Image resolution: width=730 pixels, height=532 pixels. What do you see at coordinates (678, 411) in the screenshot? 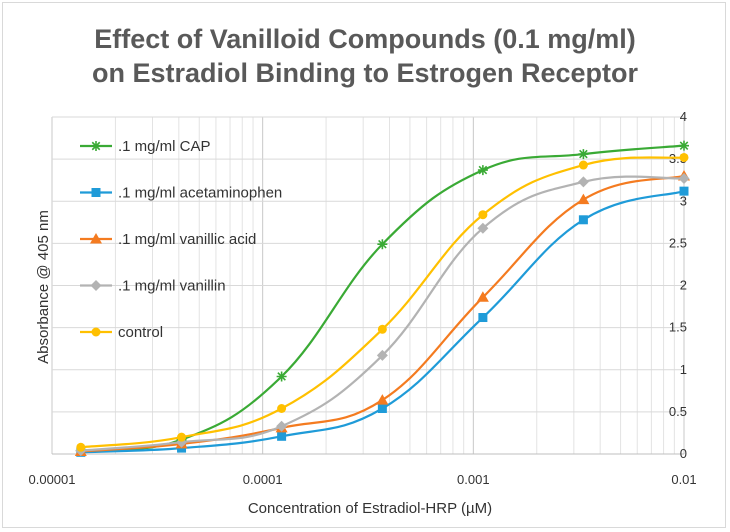
I see `y-tick-label: 0.5` at bounding box center [678, 411].